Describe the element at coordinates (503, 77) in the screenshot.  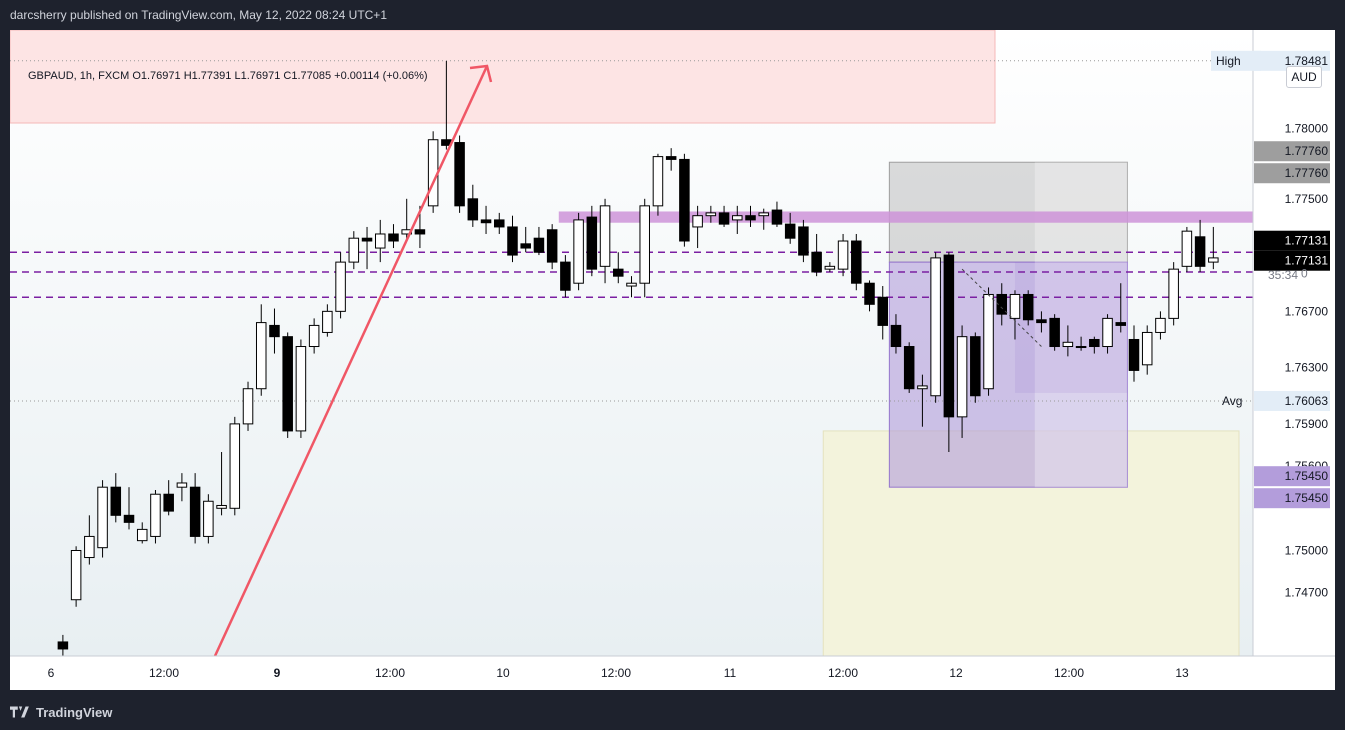
I see `supply-zone` at that location.